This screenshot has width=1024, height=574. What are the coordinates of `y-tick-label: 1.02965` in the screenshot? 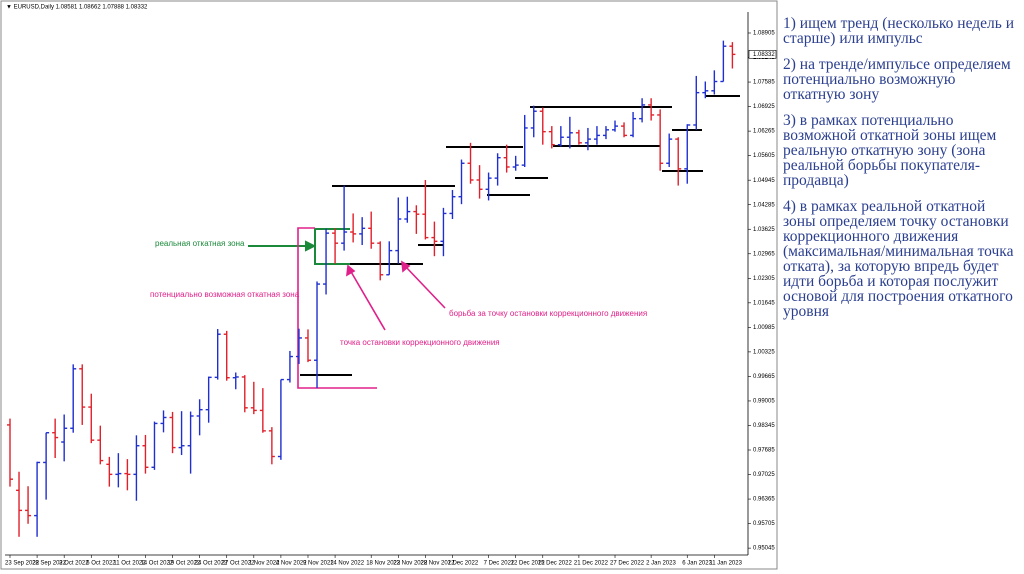 It's located at (764, 254).